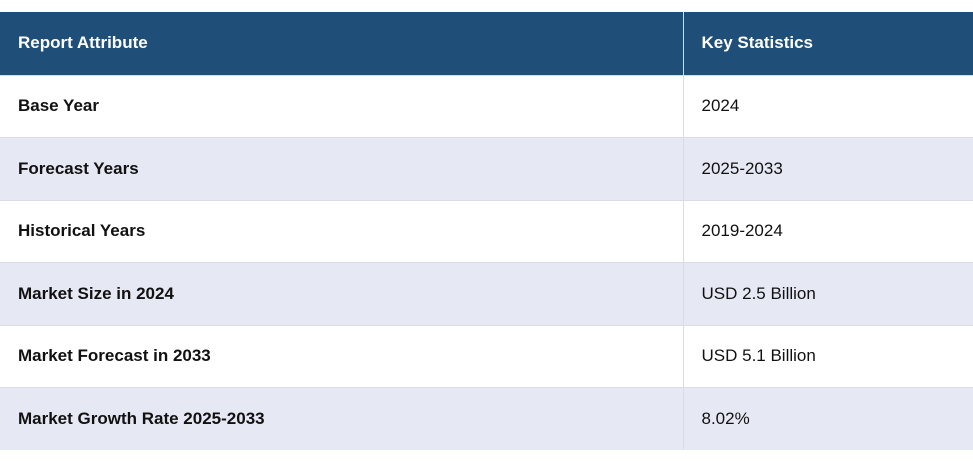 This screenshot has height=461, width=973. I want to click on row-attribute: Market Forecast in 2033, so click(341, 356).